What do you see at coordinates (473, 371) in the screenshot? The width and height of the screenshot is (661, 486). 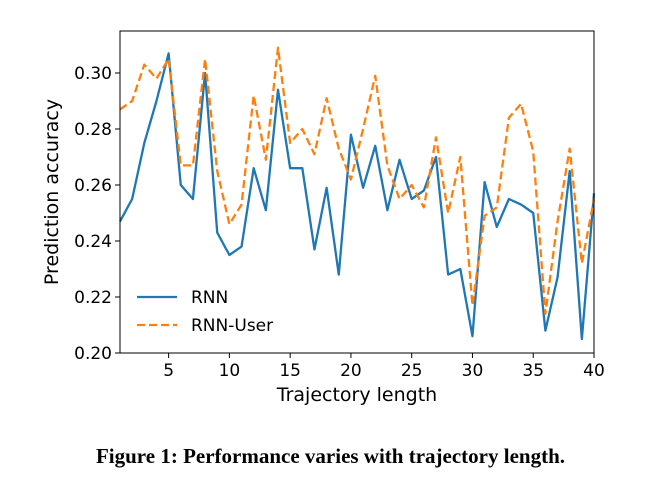 I see `x-tick-label: 30` at bounding box center [473, 371].